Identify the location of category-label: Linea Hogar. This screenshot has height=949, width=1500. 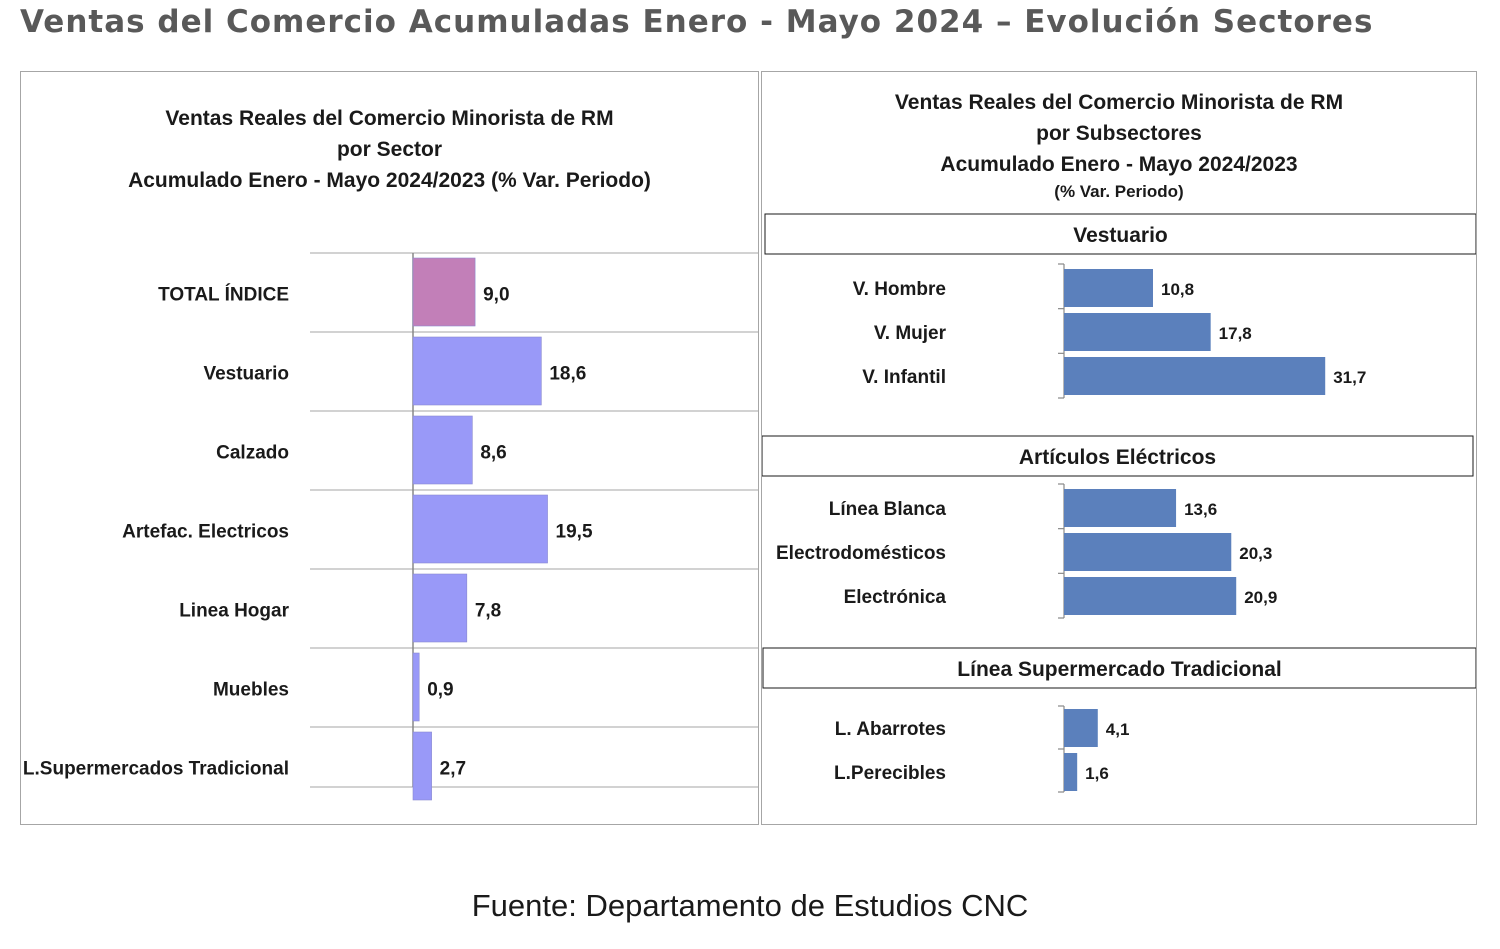
(234, 611).